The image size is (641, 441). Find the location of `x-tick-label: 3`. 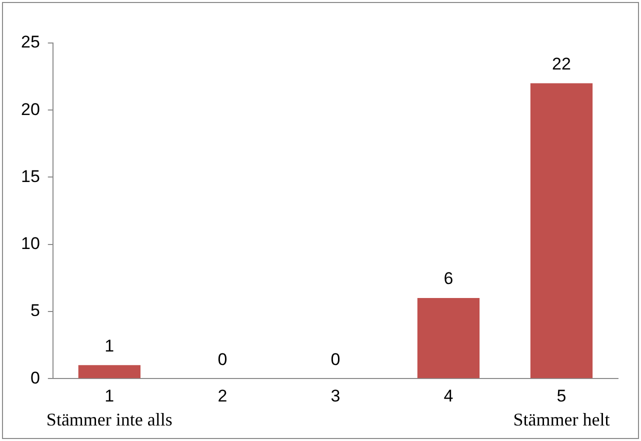

x-tick-label: 3 is located at coordinates (335, 396).